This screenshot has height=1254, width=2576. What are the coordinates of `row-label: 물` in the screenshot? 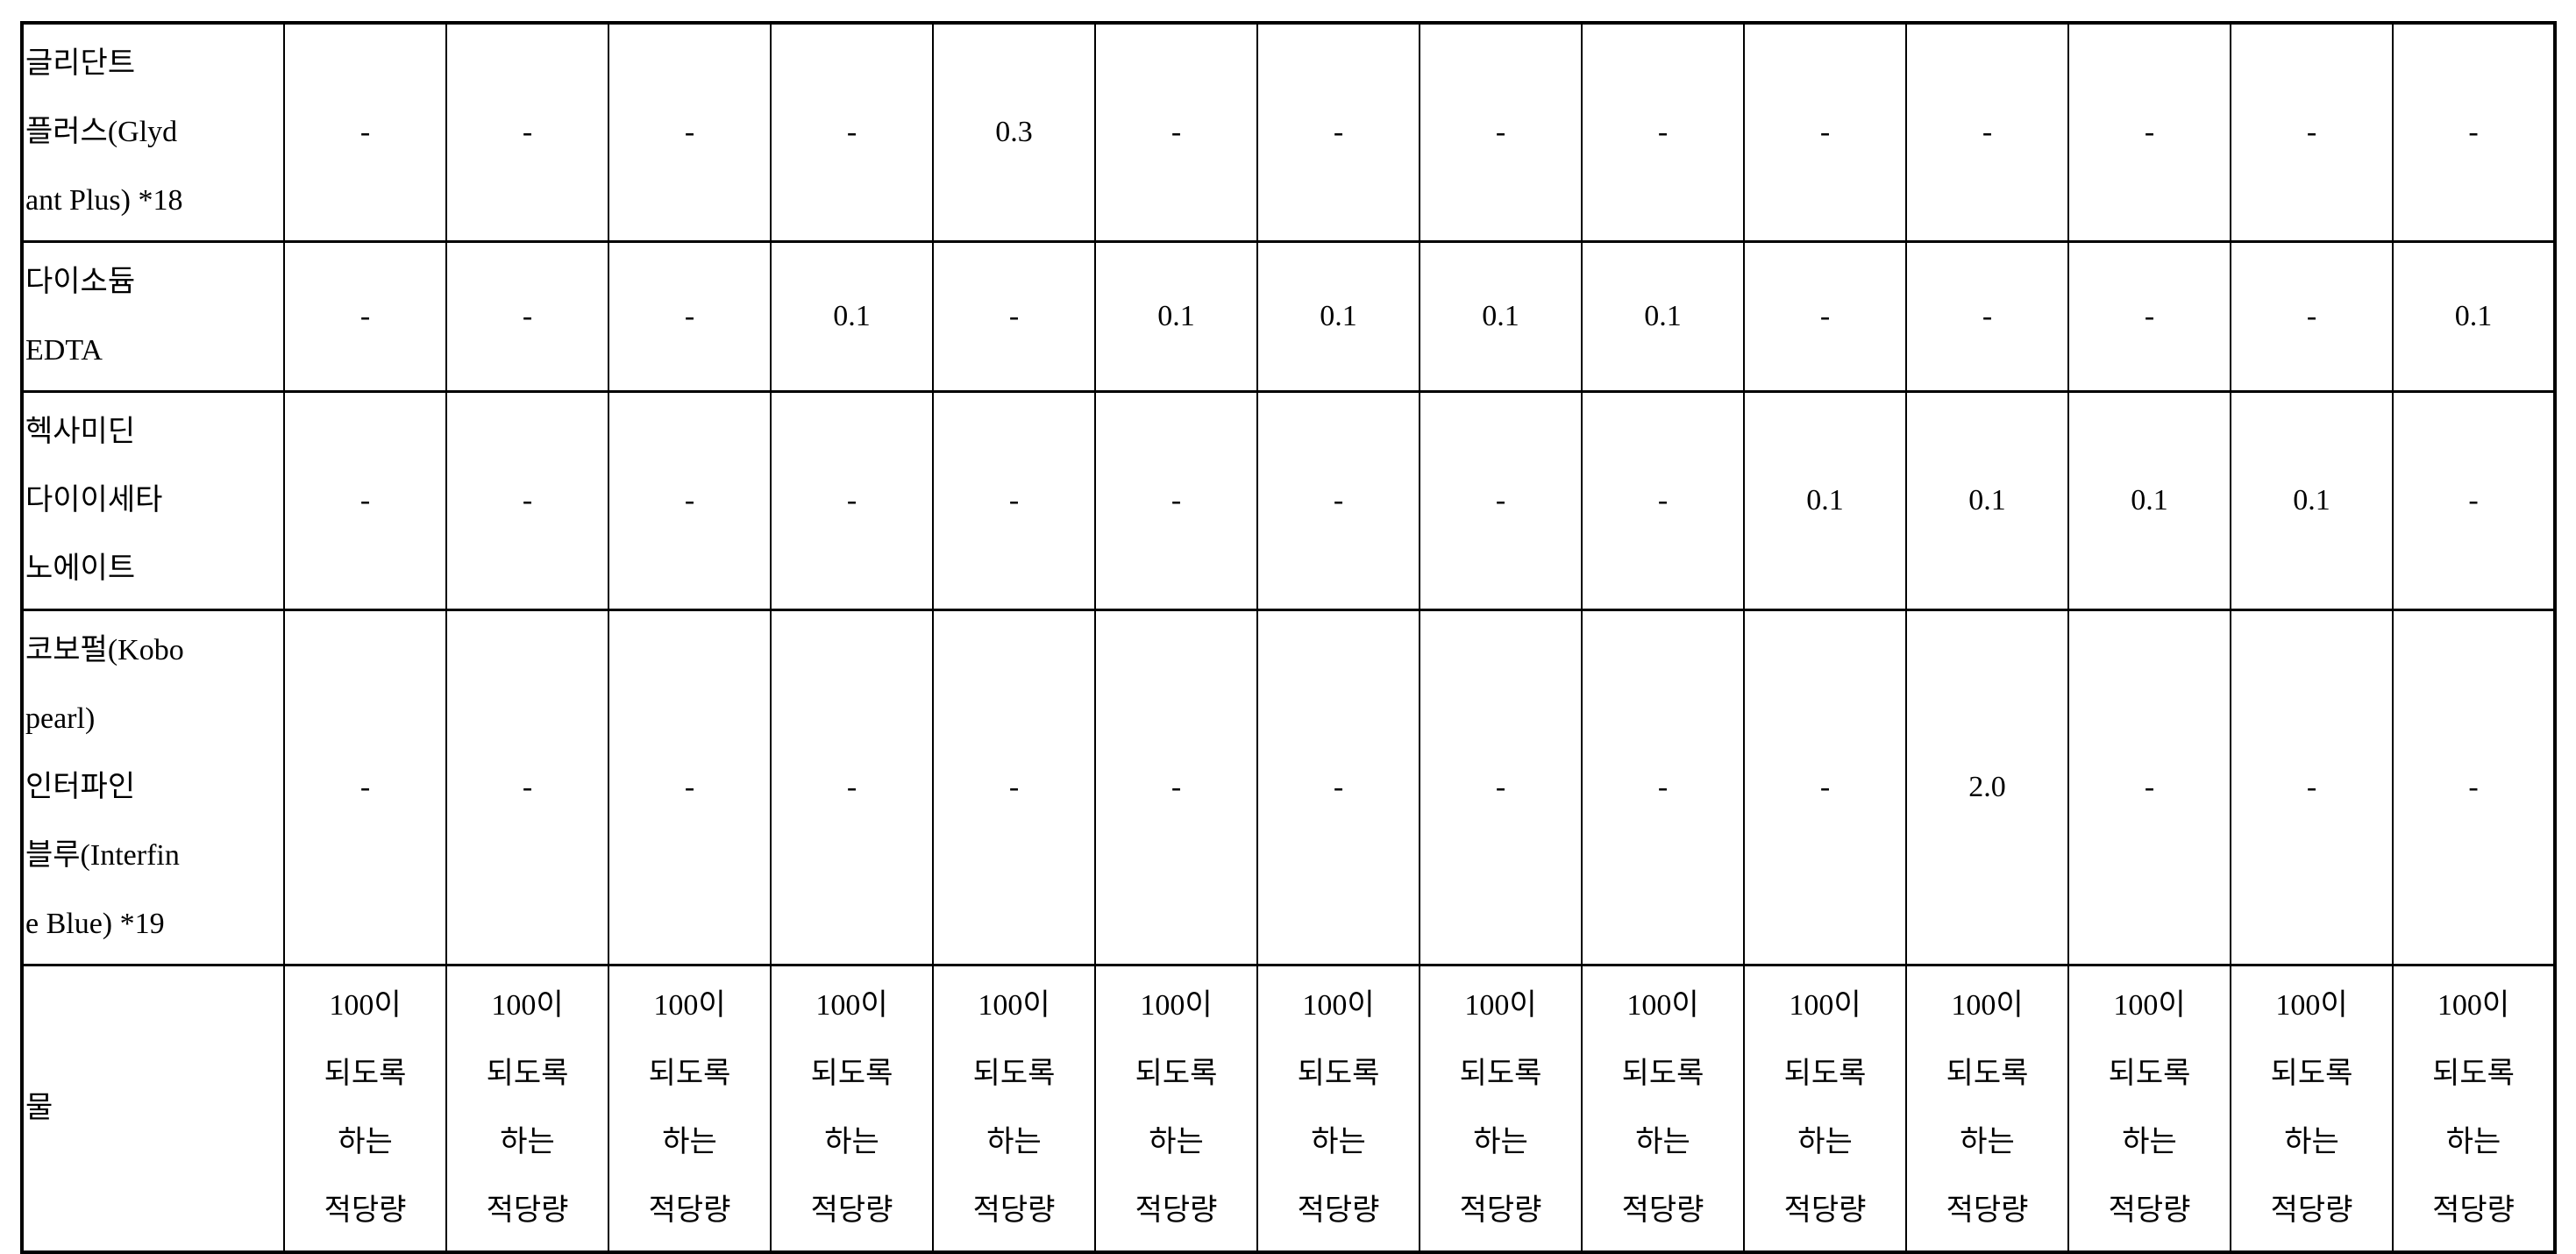 It's located at (152, 1108).